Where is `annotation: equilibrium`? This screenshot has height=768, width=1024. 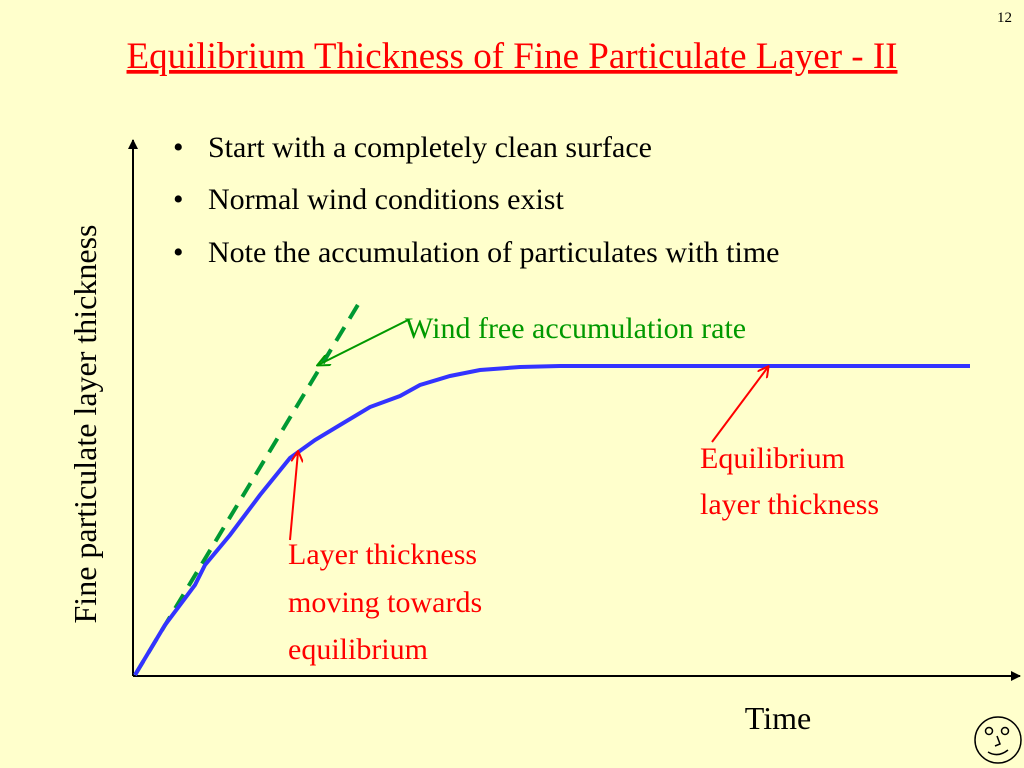 annotation: equilibrium is located at coordinates (358, 649).